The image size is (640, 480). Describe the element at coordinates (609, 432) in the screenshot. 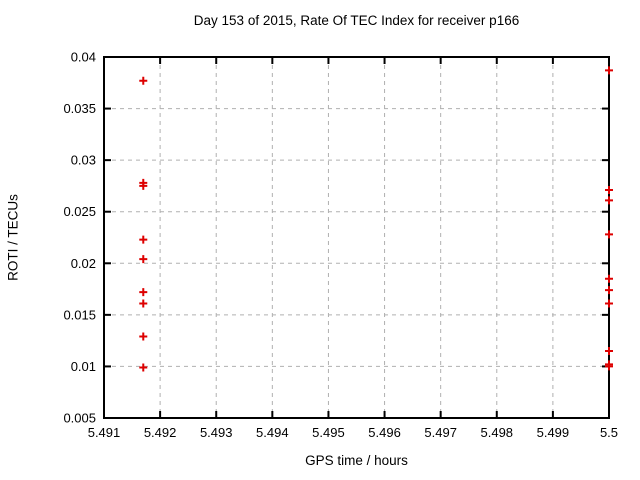

I see `x-tick-label: 5.5` at that location.